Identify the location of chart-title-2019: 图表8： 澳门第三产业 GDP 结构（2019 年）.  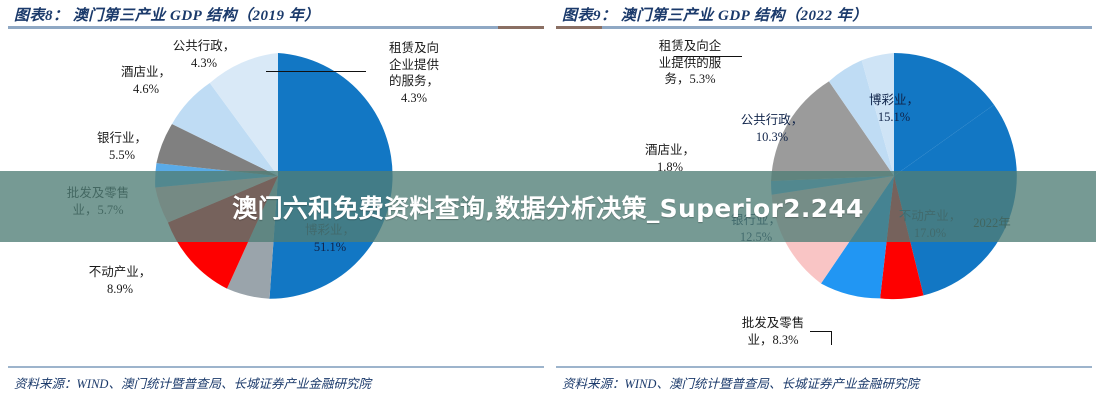
(167, 16).